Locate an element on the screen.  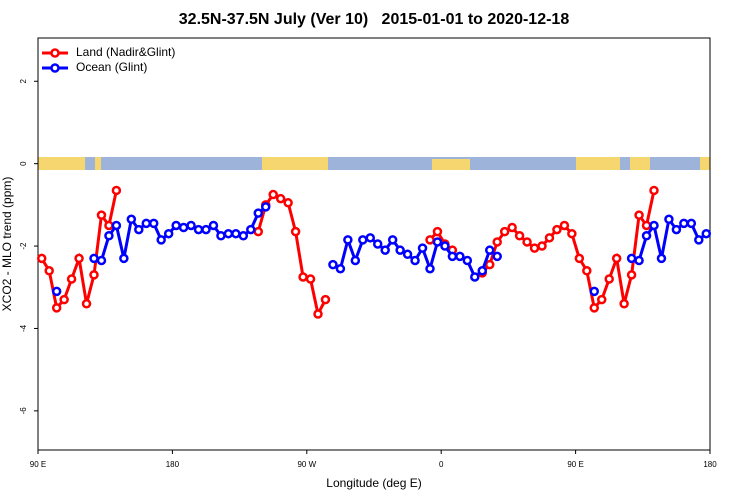
legend-label: Ocean (Glint) is located at coordinates (111, 67).